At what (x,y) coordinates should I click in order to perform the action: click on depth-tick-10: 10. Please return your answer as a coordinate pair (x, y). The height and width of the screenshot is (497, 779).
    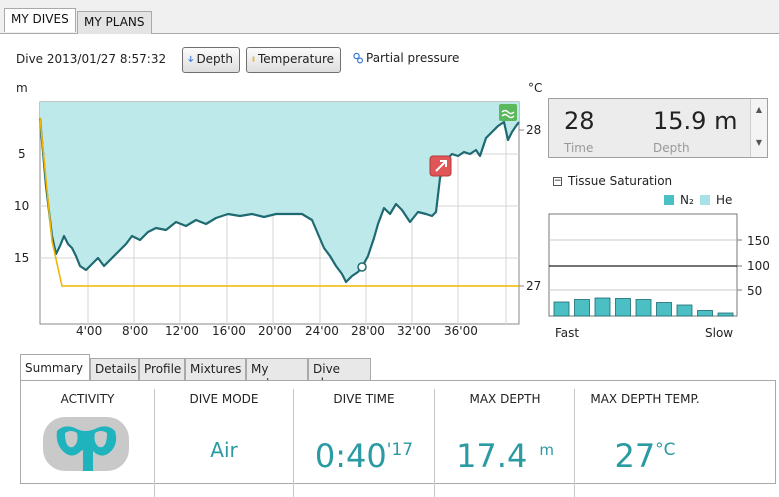
    Looking at the image, I should click on (22, 206).